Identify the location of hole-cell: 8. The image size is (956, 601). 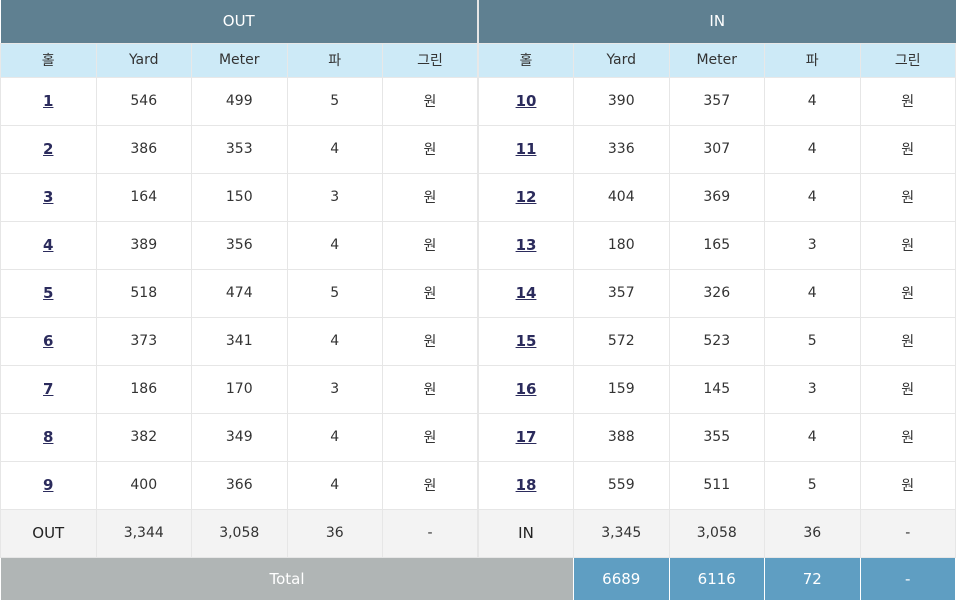
(48, 437).